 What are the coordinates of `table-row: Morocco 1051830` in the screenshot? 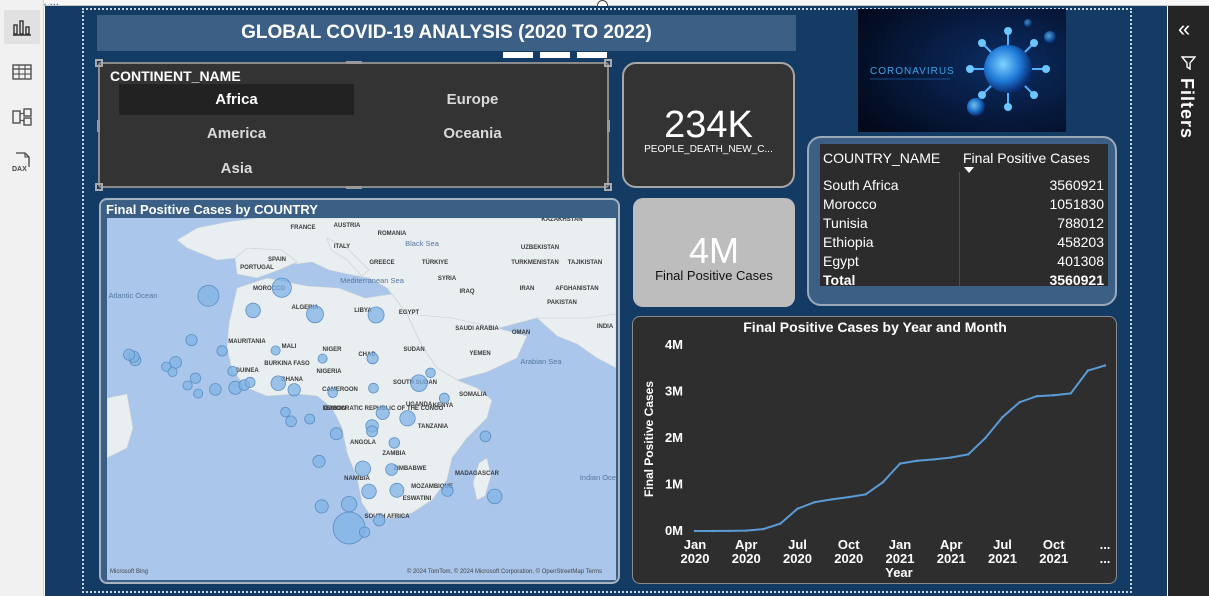 It's located at (964, 204).